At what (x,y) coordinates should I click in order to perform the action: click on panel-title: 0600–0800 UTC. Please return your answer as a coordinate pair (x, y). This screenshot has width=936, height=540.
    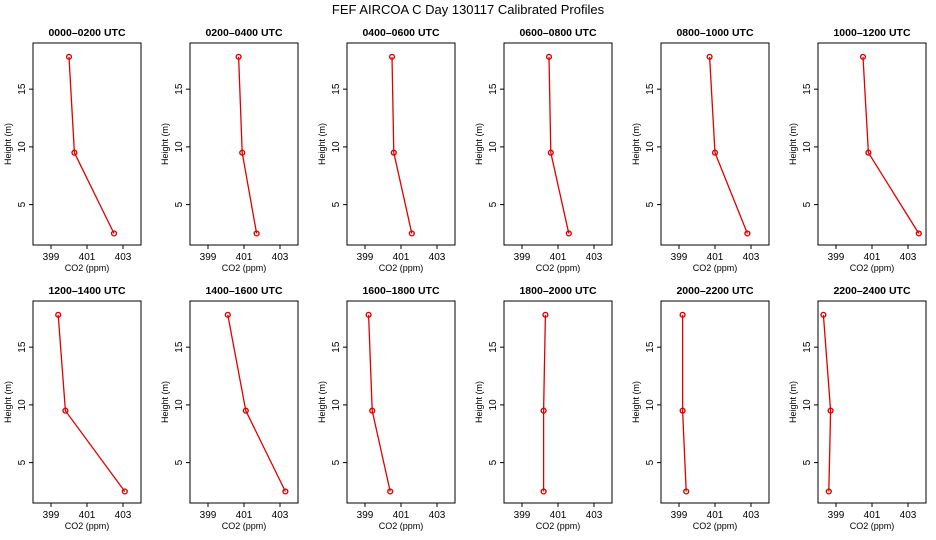
    Looking at the image, I should click on (557, 33).